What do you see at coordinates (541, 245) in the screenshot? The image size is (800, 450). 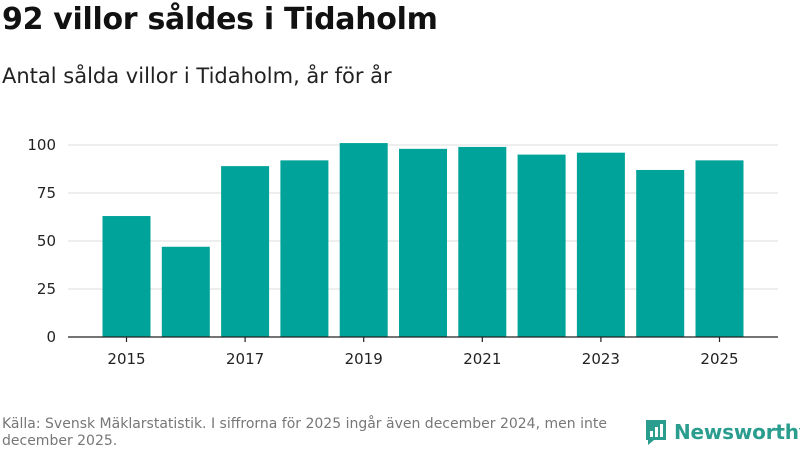 I see `bar-2022` at bounding box center [541, 245].